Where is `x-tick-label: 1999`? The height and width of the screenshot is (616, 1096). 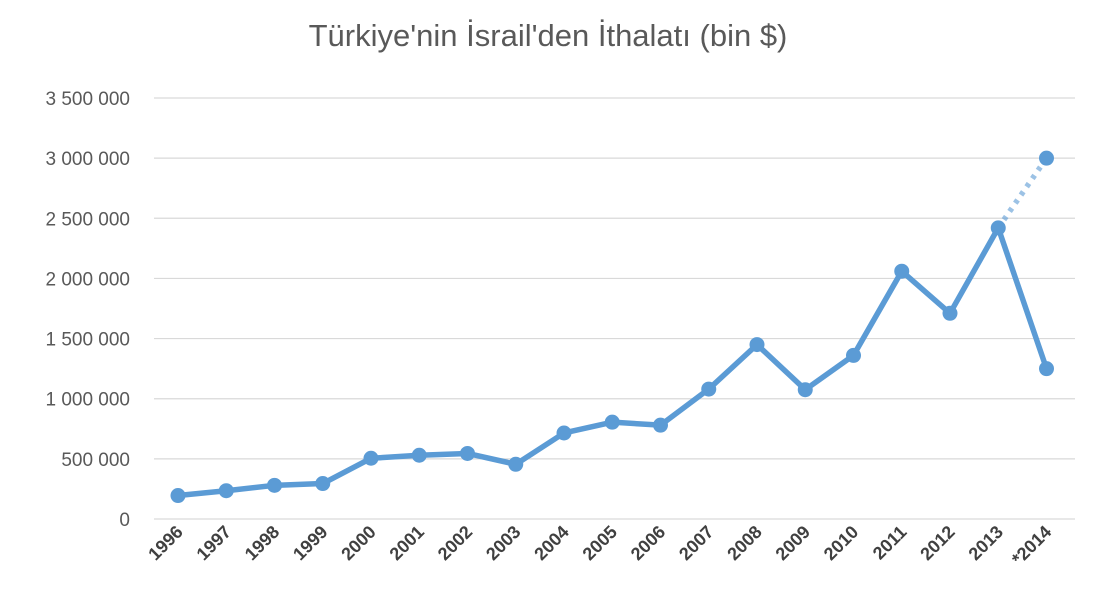 x-tick-label: 1999 is located at coordinates (310, 543).